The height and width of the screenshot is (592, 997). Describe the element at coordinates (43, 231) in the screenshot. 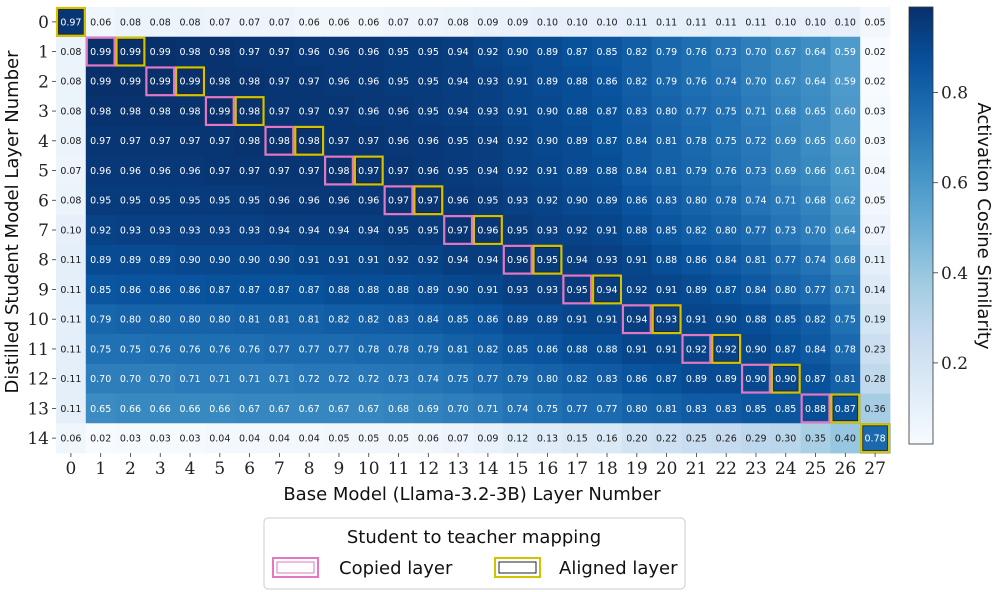

I see `y-tick-label: 7` at that location.